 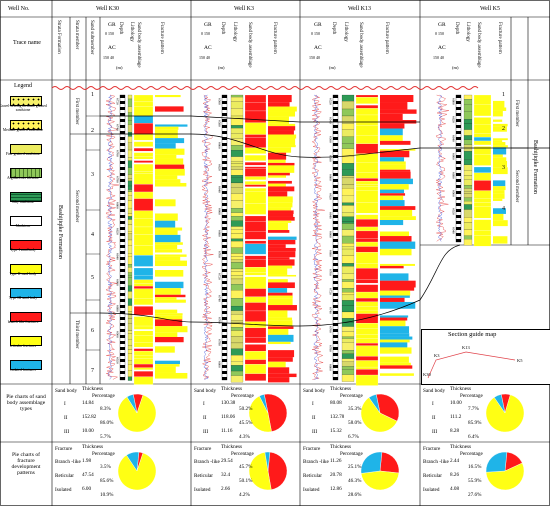 What do you see at coordinates (58, 37) in the screenshot?
I see `strata-formation-header: Strata Formation` at bounding box center [58, 37].